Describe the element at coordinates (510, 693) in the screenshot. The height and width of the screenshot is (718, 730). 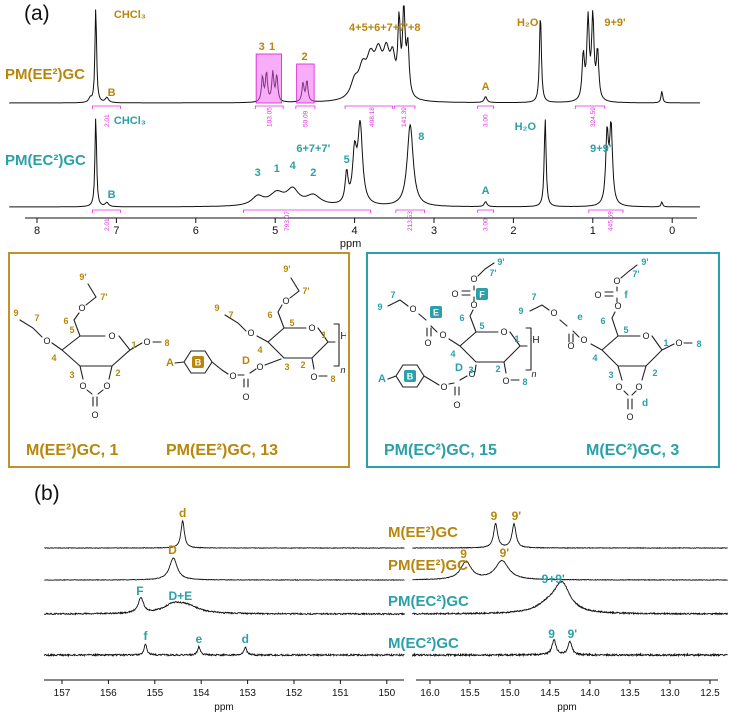
I see `axis-tick-label: 15.0` at that location.